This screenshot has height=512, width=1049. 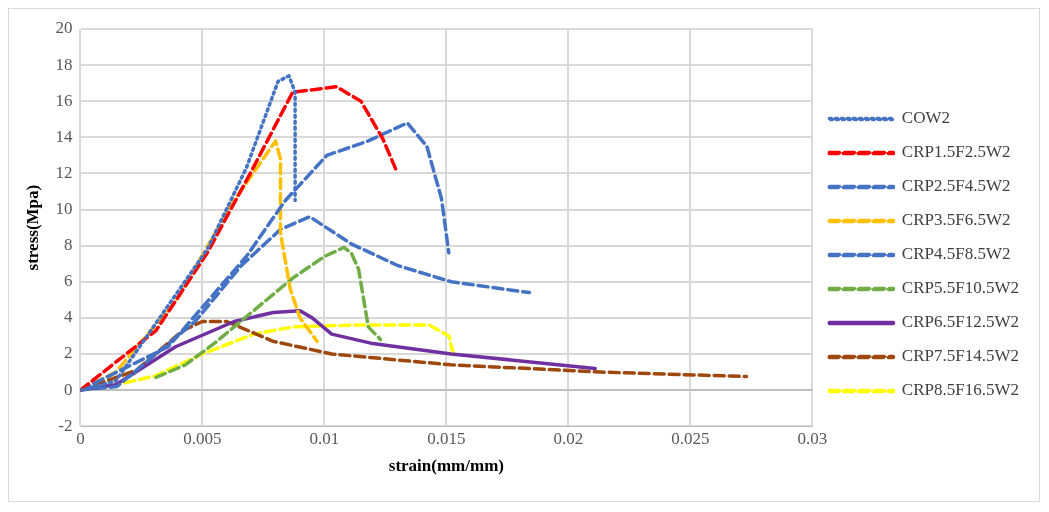 I want to click on legend-label: CRP3.5F6.5W2, so click(x=956, y=220).